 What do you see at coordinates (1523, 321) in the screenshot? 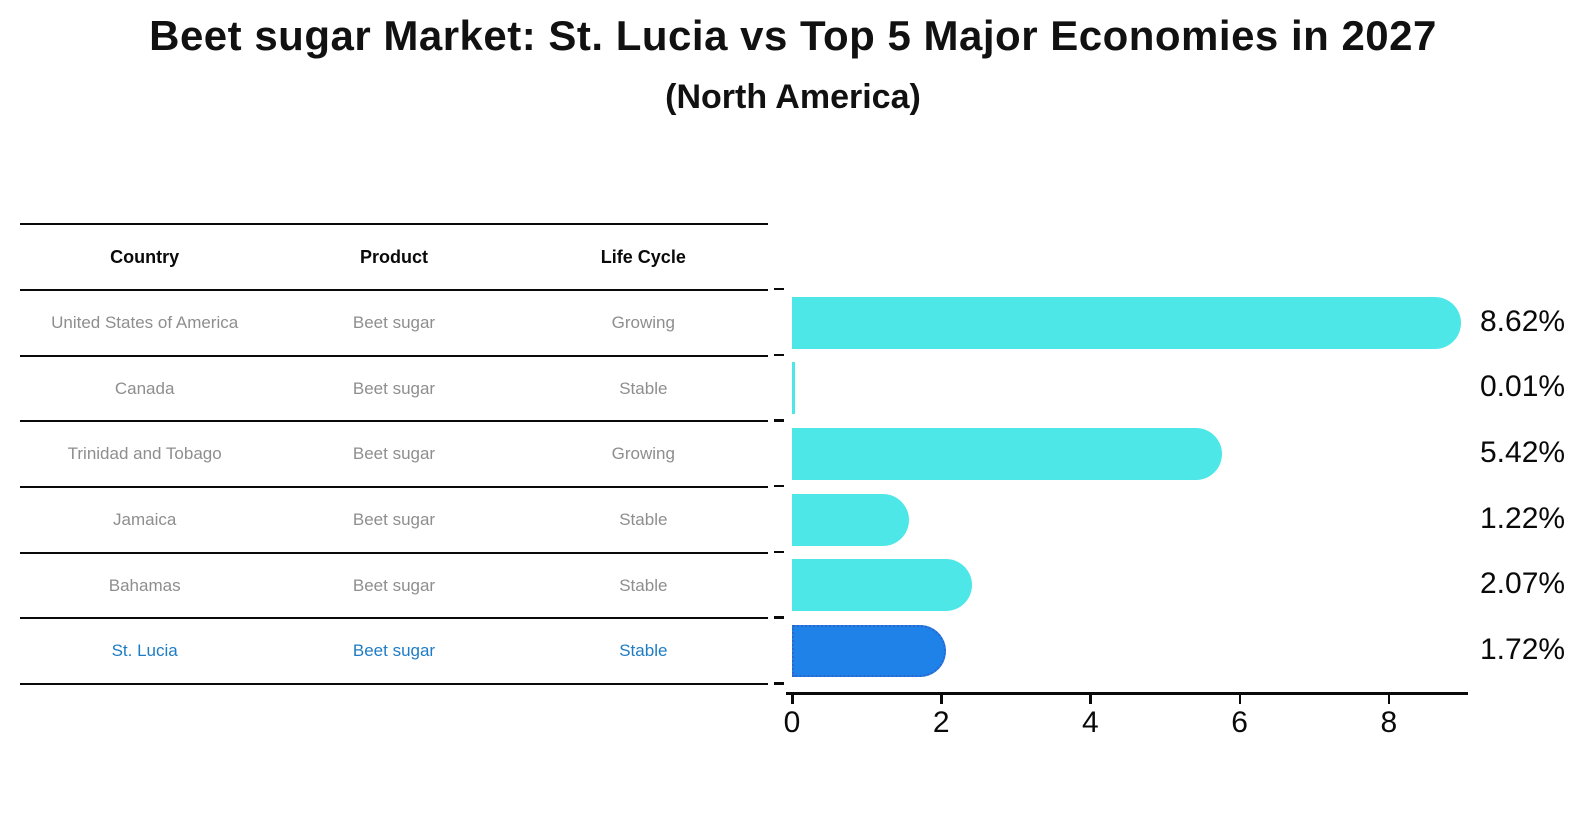
I see `bar-value-label: 8.62%` at bounding box center [1523, 321].